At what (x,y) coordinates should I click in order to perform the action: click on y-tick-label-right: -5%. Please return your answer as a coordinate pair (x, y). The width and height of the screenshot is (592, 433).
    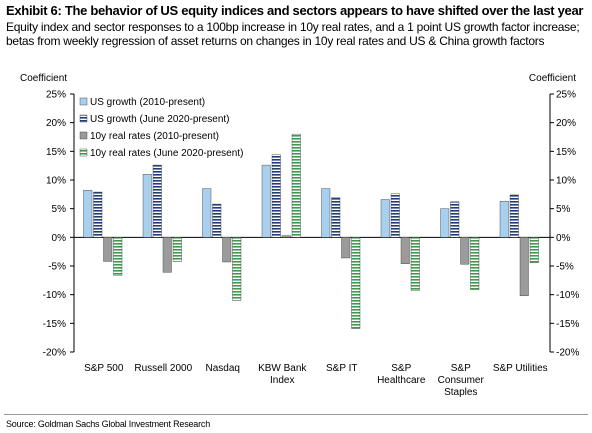
    Looking at the image, I should click on (565, 267).